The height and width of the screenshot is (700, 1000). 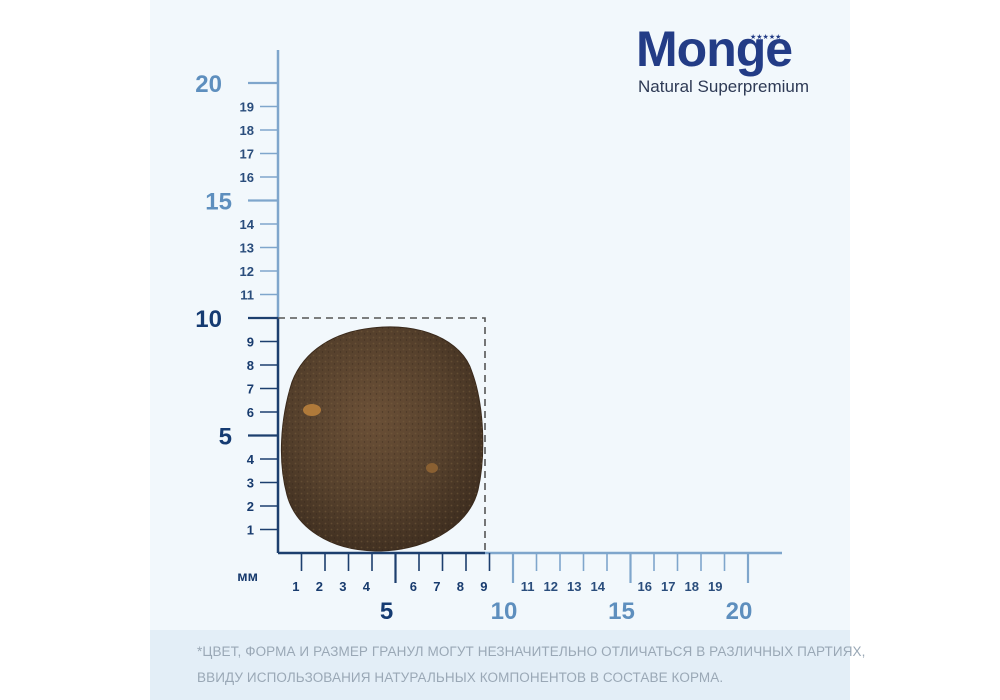 I want to click on y-tick-label: 9, so click(x=250, y=342).